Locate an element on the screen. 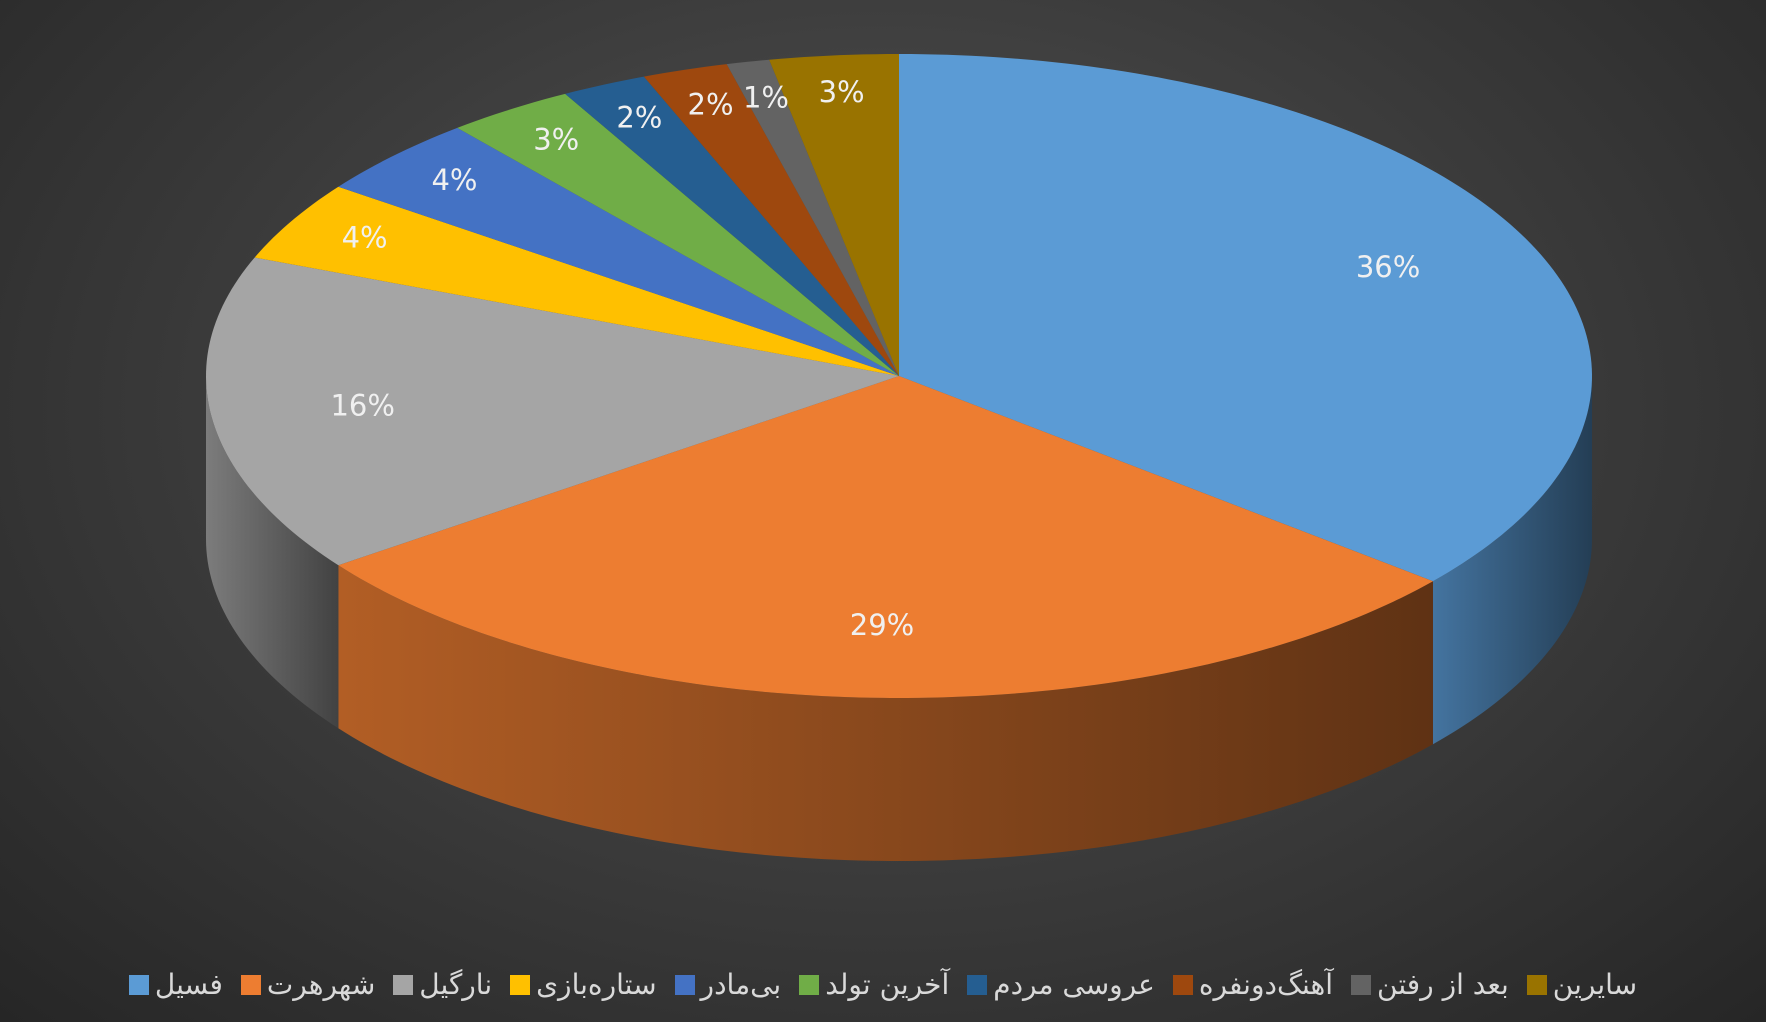 The width and height of the screenshot is (1766, 1022). legend-item: فسيل is located at coordinates (175, 984).